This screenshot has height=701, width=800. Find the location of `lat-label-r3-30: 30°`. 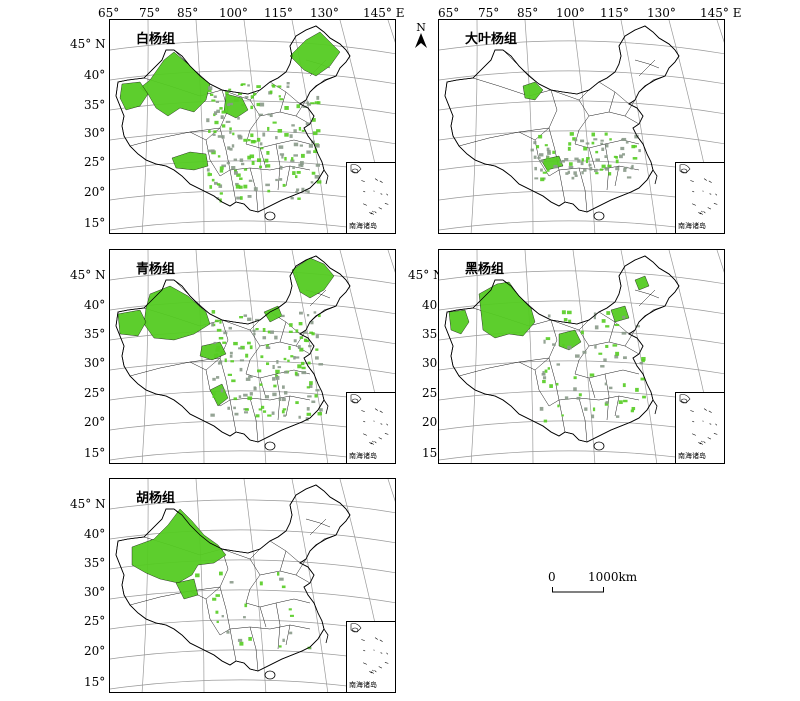

lat-label-r3-30: 30° is located at coordinates (95, 592).